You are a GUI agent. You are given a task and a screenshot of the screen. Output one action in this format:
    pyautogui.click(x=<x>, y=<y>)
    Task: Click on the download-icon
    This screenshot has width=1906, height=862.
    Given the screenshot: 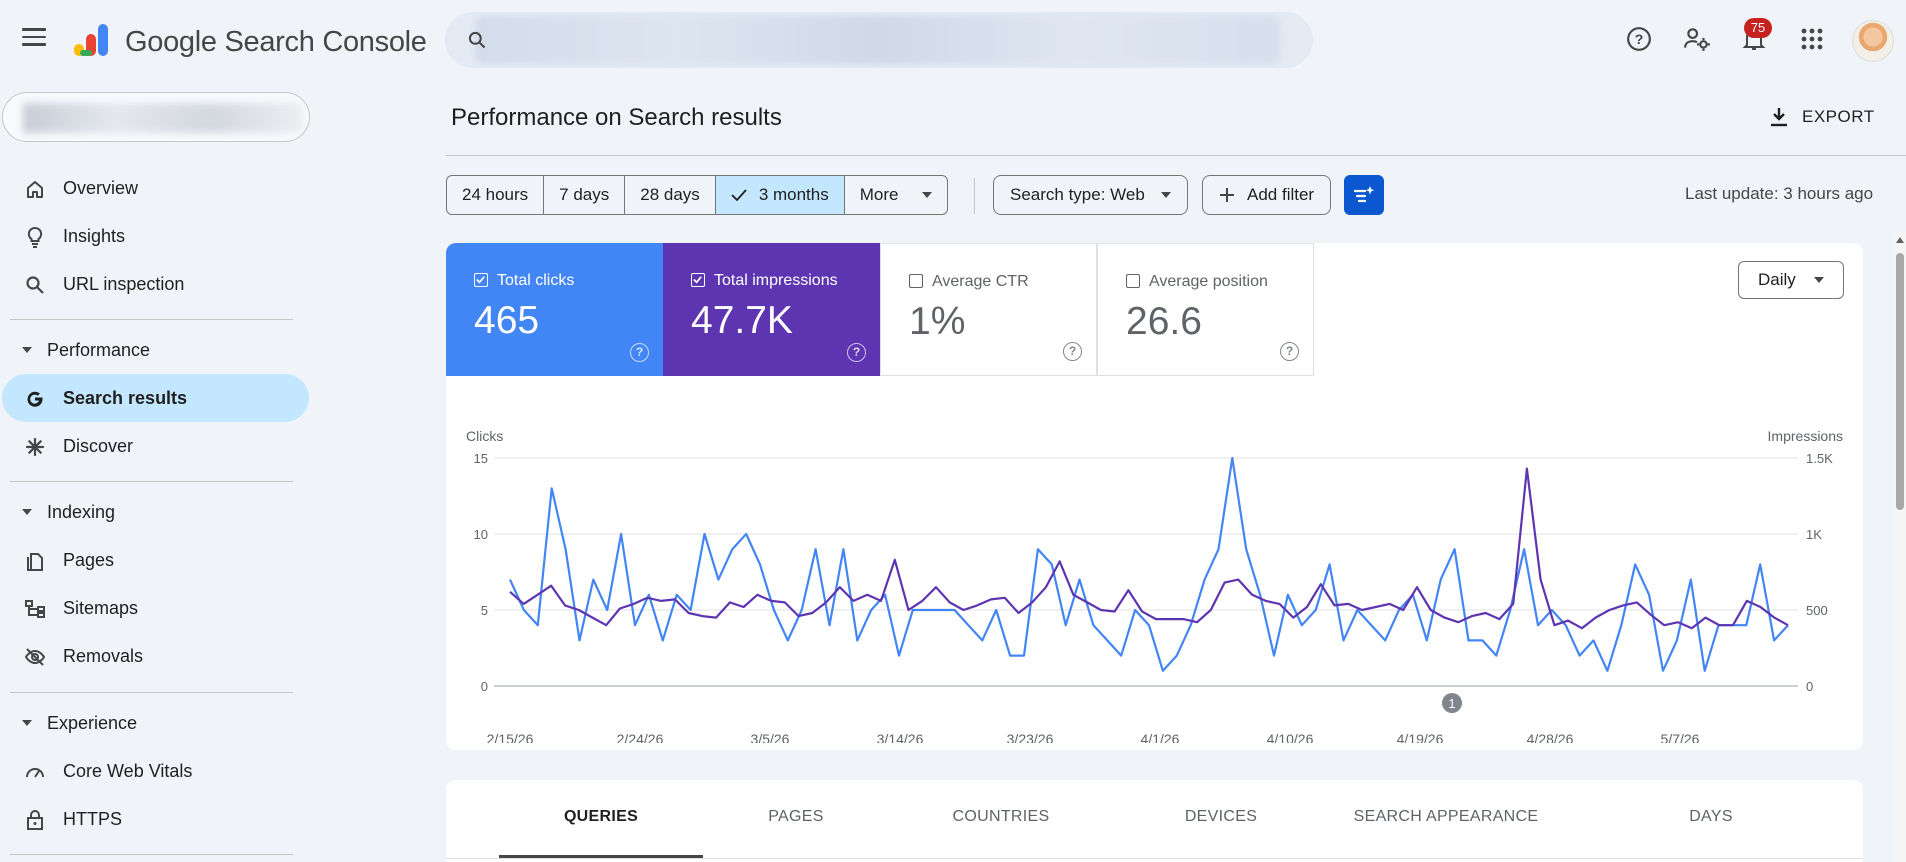 What is the action you would take?
    pyautogui.click(x=1779, y=117)
    